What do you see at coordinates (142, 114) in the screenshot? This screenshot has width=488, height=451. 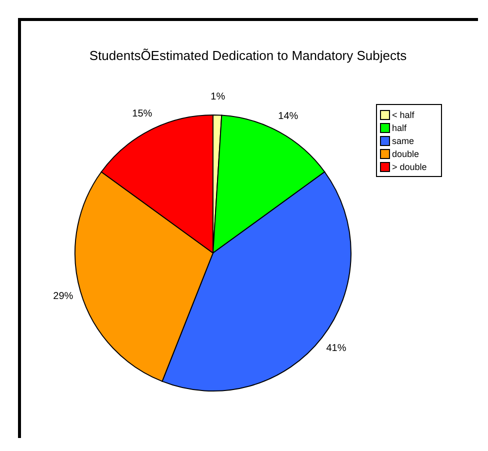 I see `data-label: 15%` at bounding box center [142, 114].